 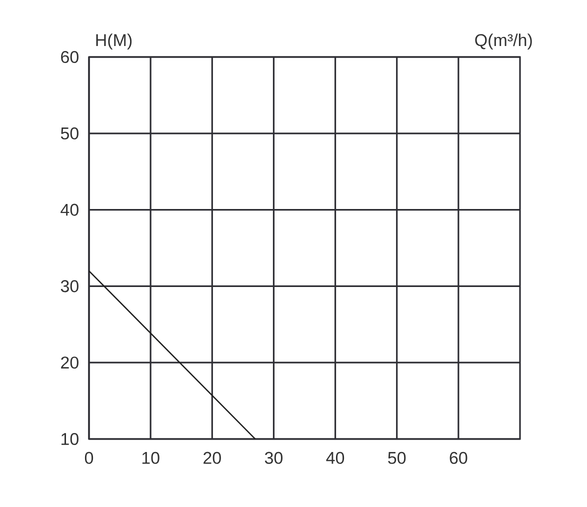 I want to click on y-tick-label: 40, so click(x=69, y=210).